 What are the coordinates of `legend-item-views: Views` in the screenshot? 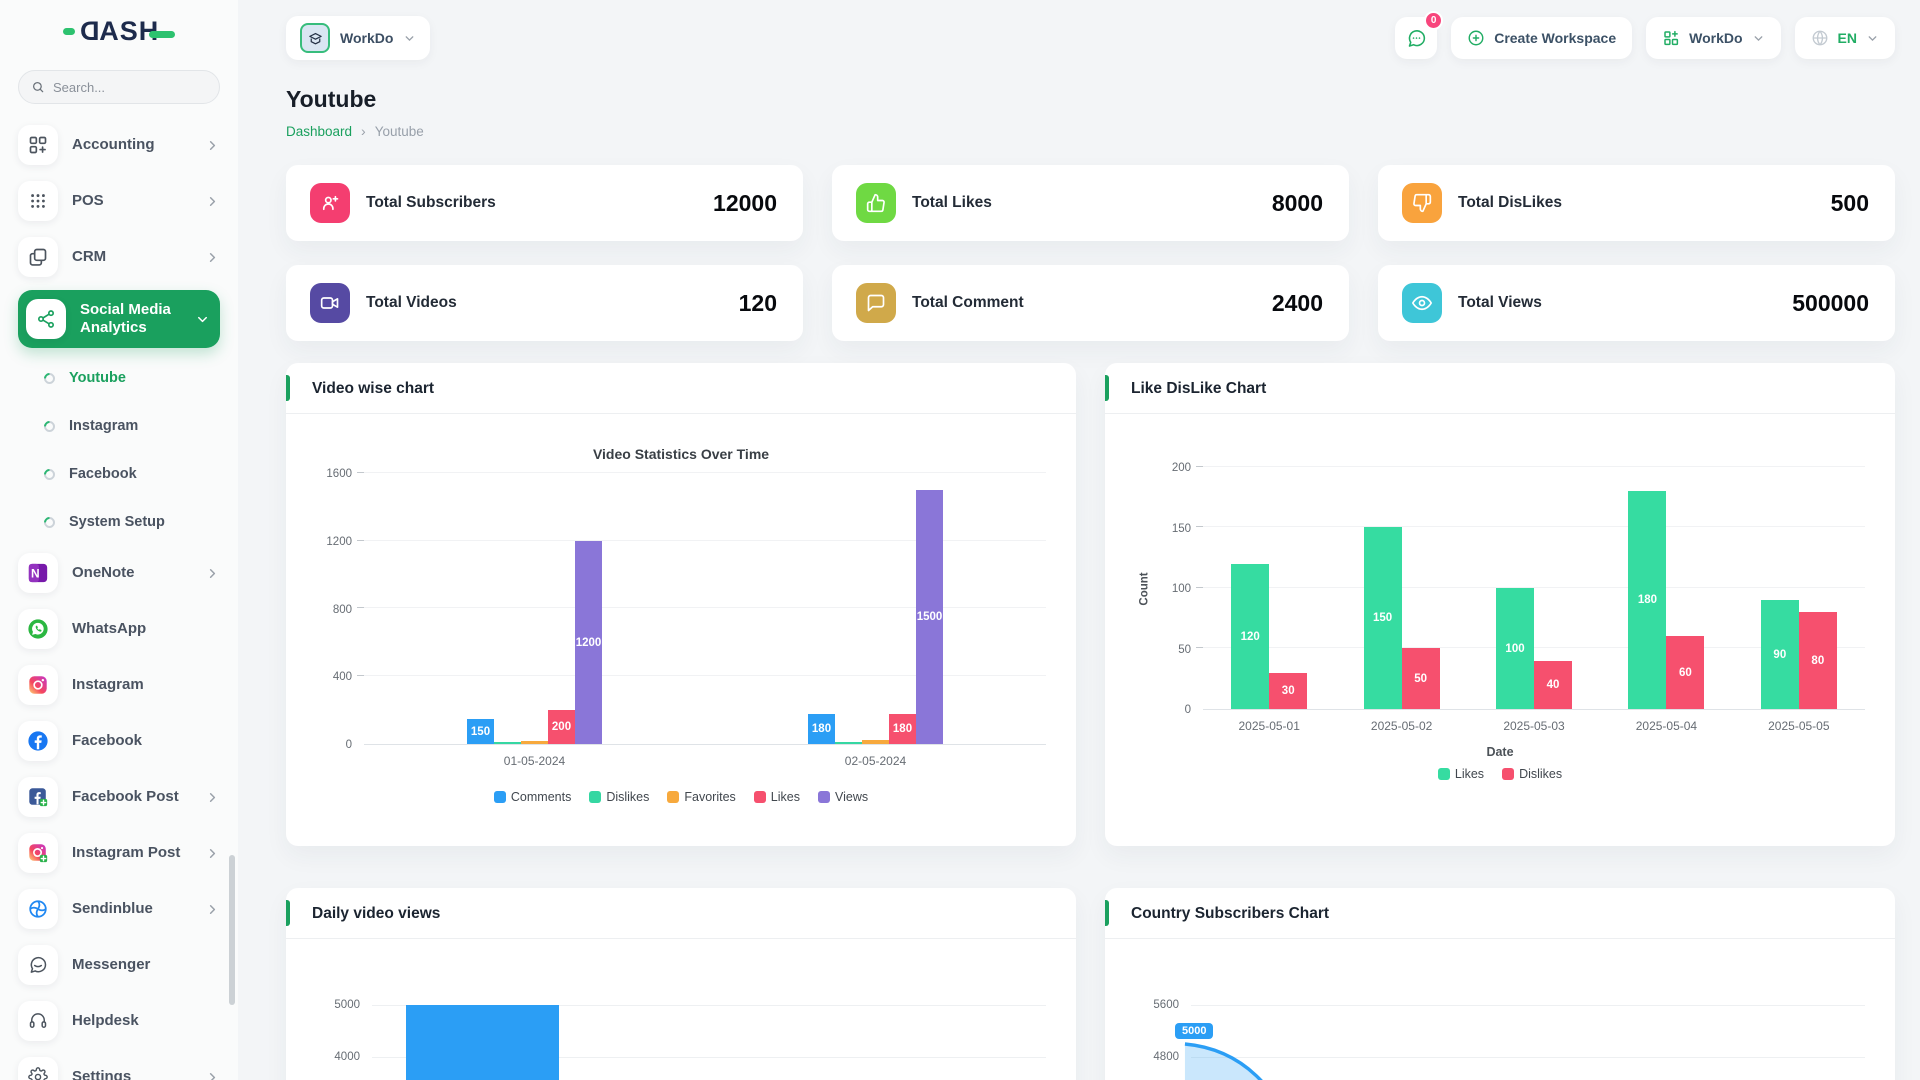 It's located at (842, 797).